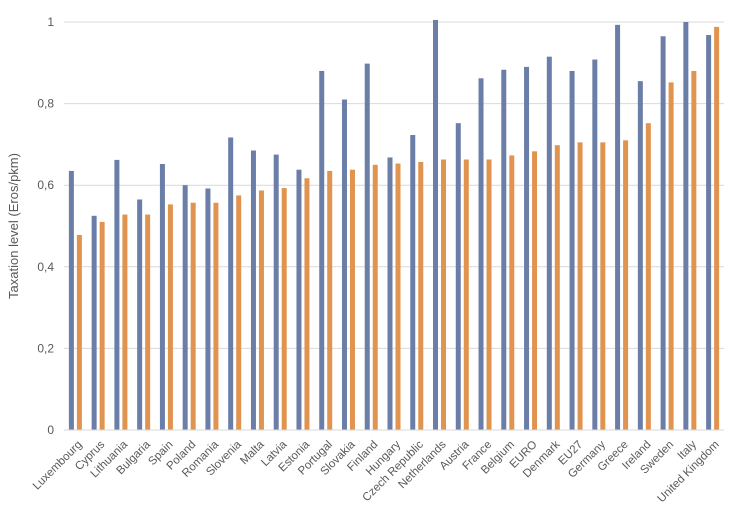  I want to click on bar-series-2-luxembourg, so click(79, 332).